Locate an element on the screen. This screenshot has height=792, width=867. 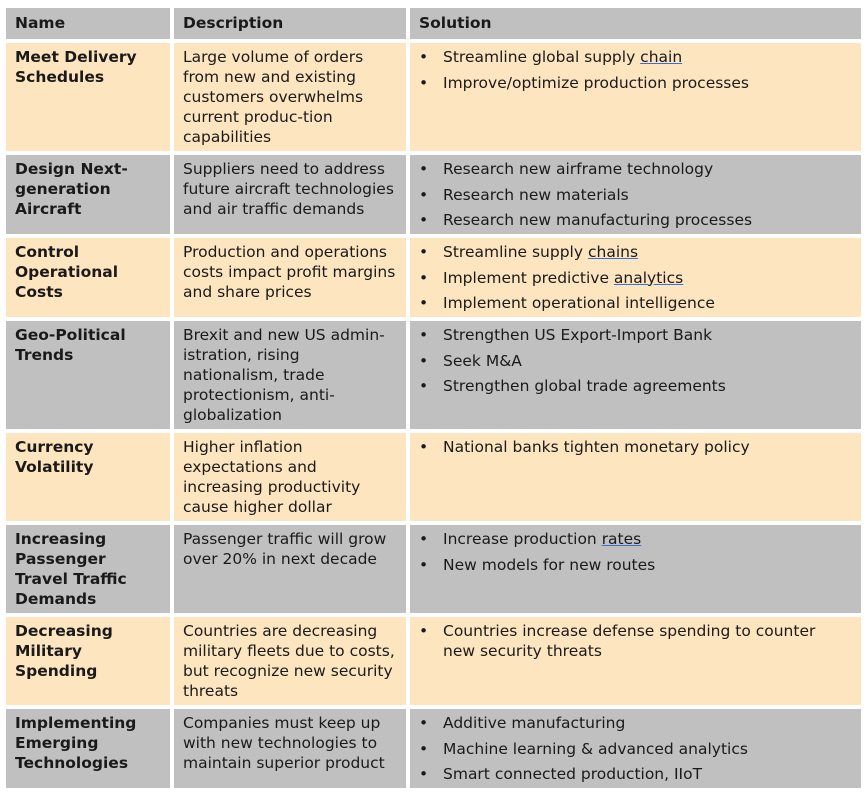
solution-item: Research new materials is located at coordinates (635, 195).